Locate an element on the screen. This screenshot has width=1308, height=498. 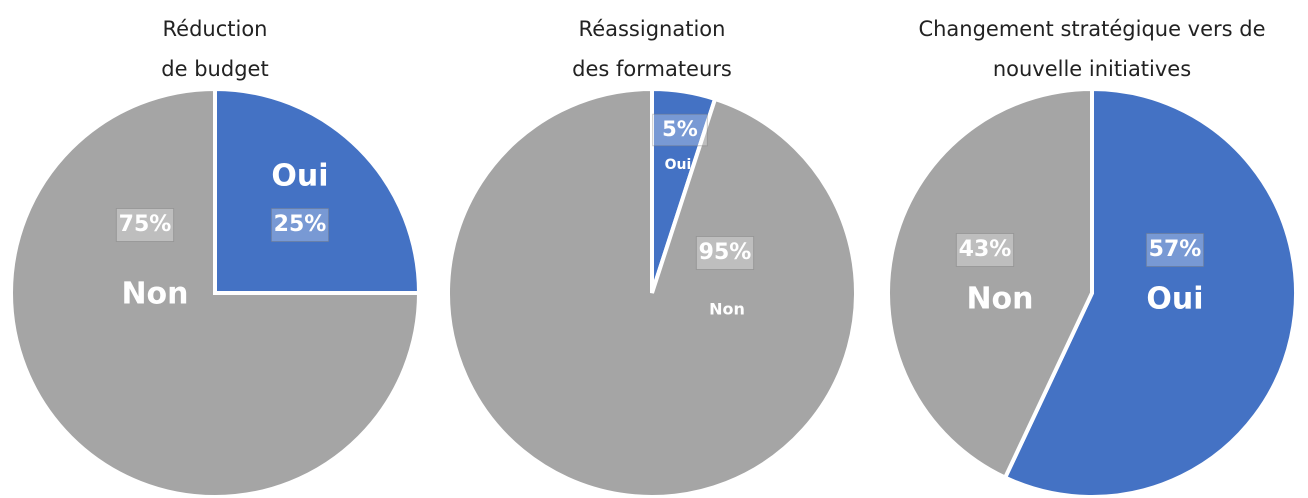
value-label: 75% is located at coordinates (145, 224).